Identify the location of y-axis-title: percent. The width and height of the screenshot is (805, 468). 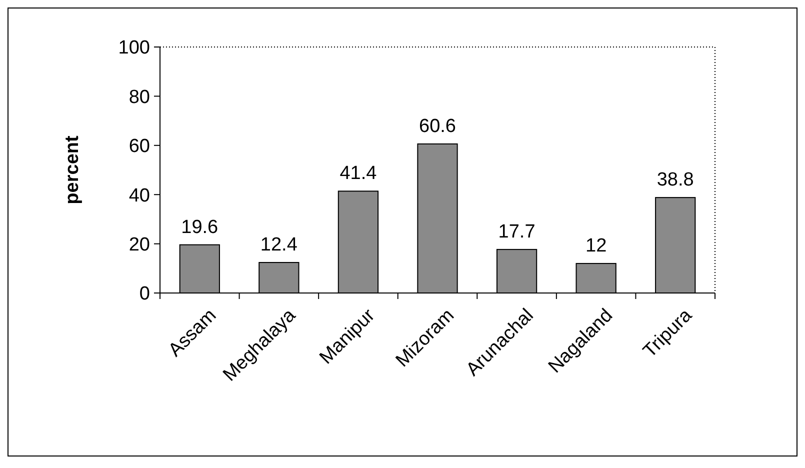
(72, 169).